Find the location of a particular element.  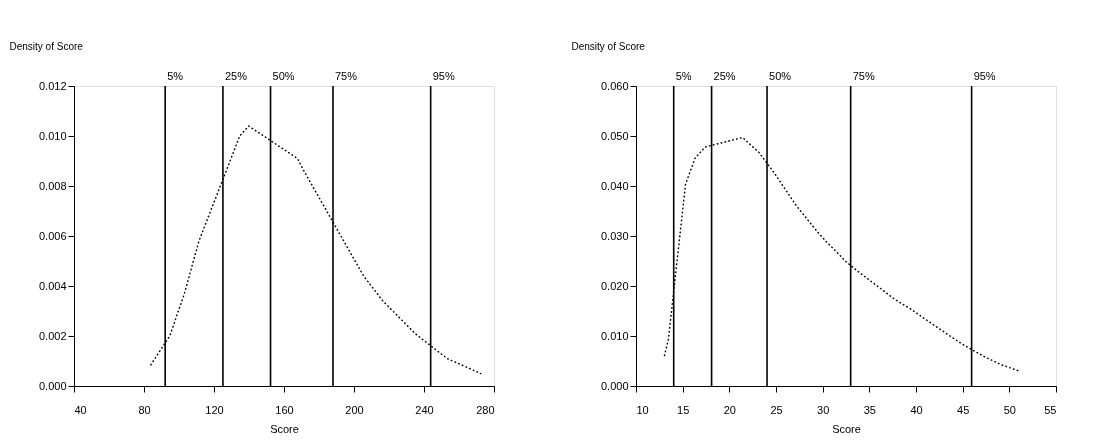

y-tick-label: 0.060 is located at coordinates (614, 85).